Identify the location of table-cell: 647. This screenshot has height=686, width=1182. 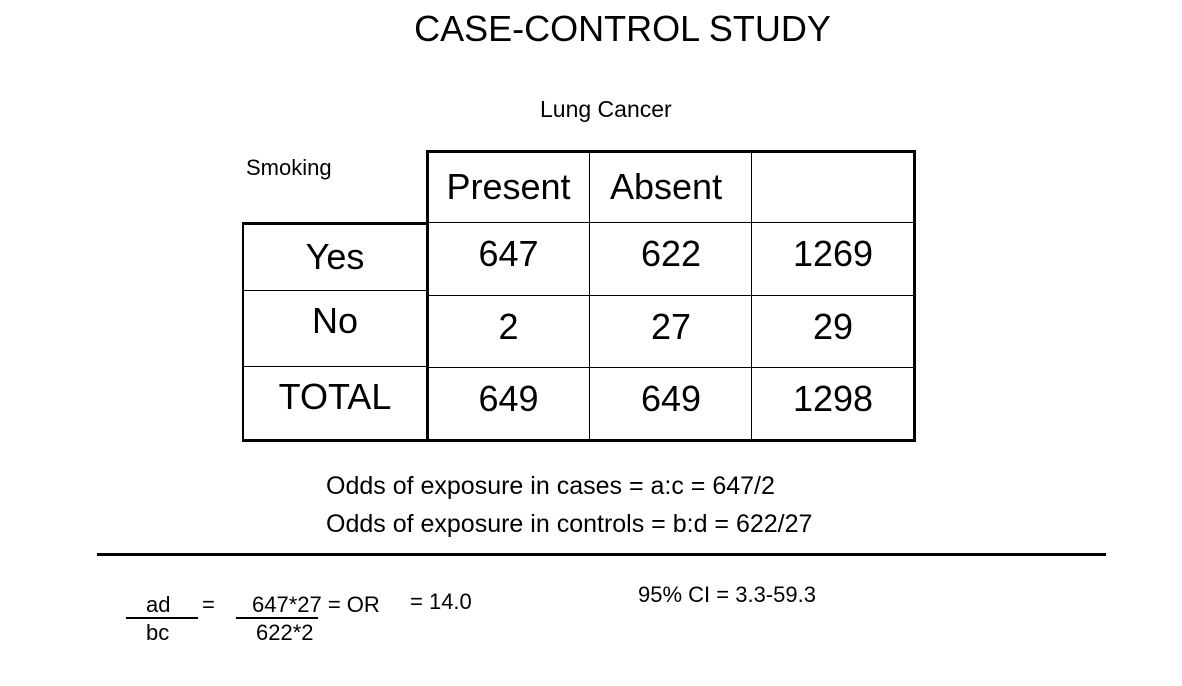
(508, 253).